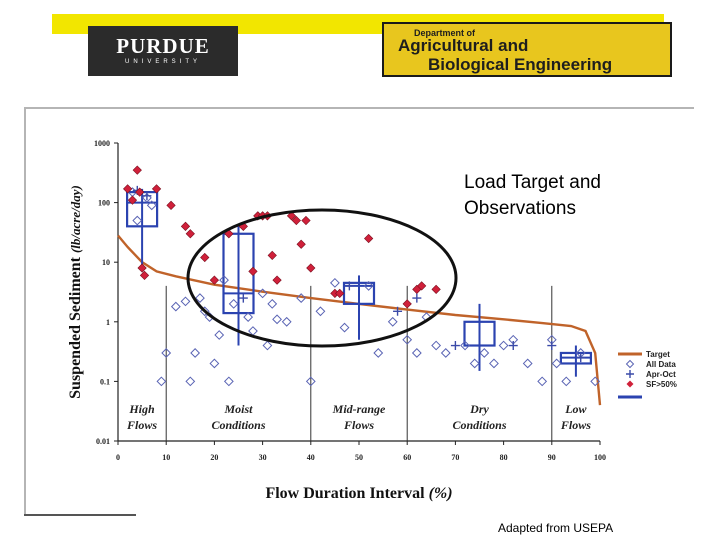 This screenshot has width=720, height=540. I want to click on x-tick-label: 0, so click(118, 457).